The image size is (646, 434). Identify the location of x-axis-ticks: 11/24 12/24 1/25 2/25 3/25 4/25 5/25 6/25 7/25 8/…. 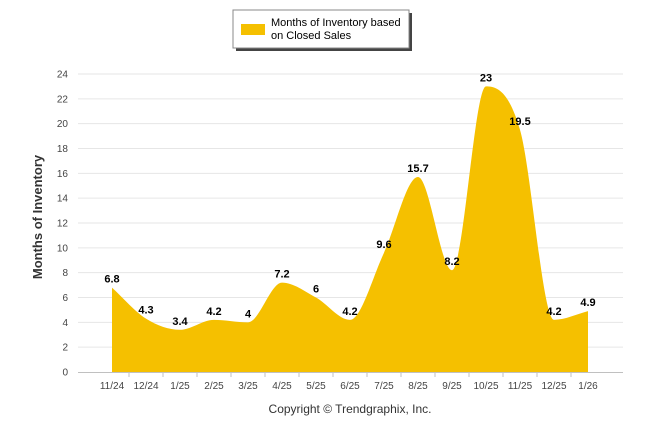
(349, 382).